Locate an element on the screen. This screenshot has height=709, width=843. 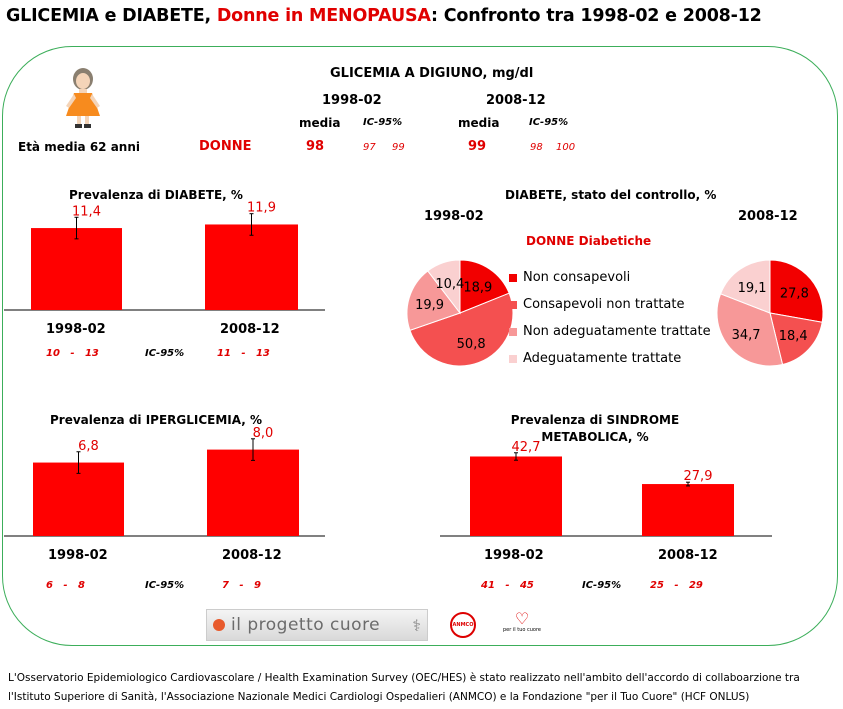
heart-icon: ♡ is located at coordinates (522, 618).